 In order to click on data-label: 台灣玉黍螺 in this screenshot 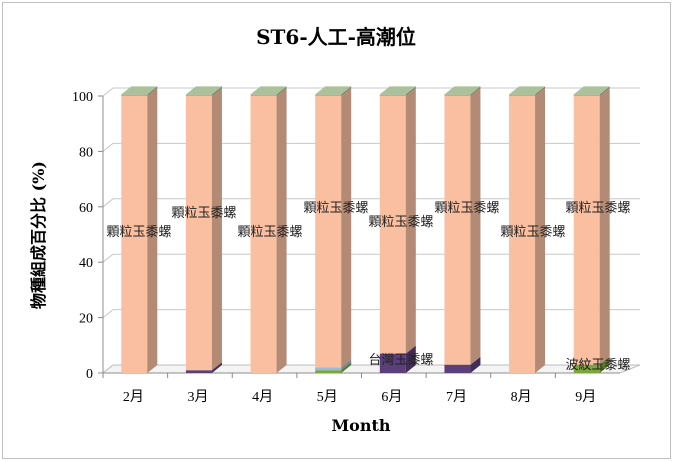, I will do `click(400, 360)`.